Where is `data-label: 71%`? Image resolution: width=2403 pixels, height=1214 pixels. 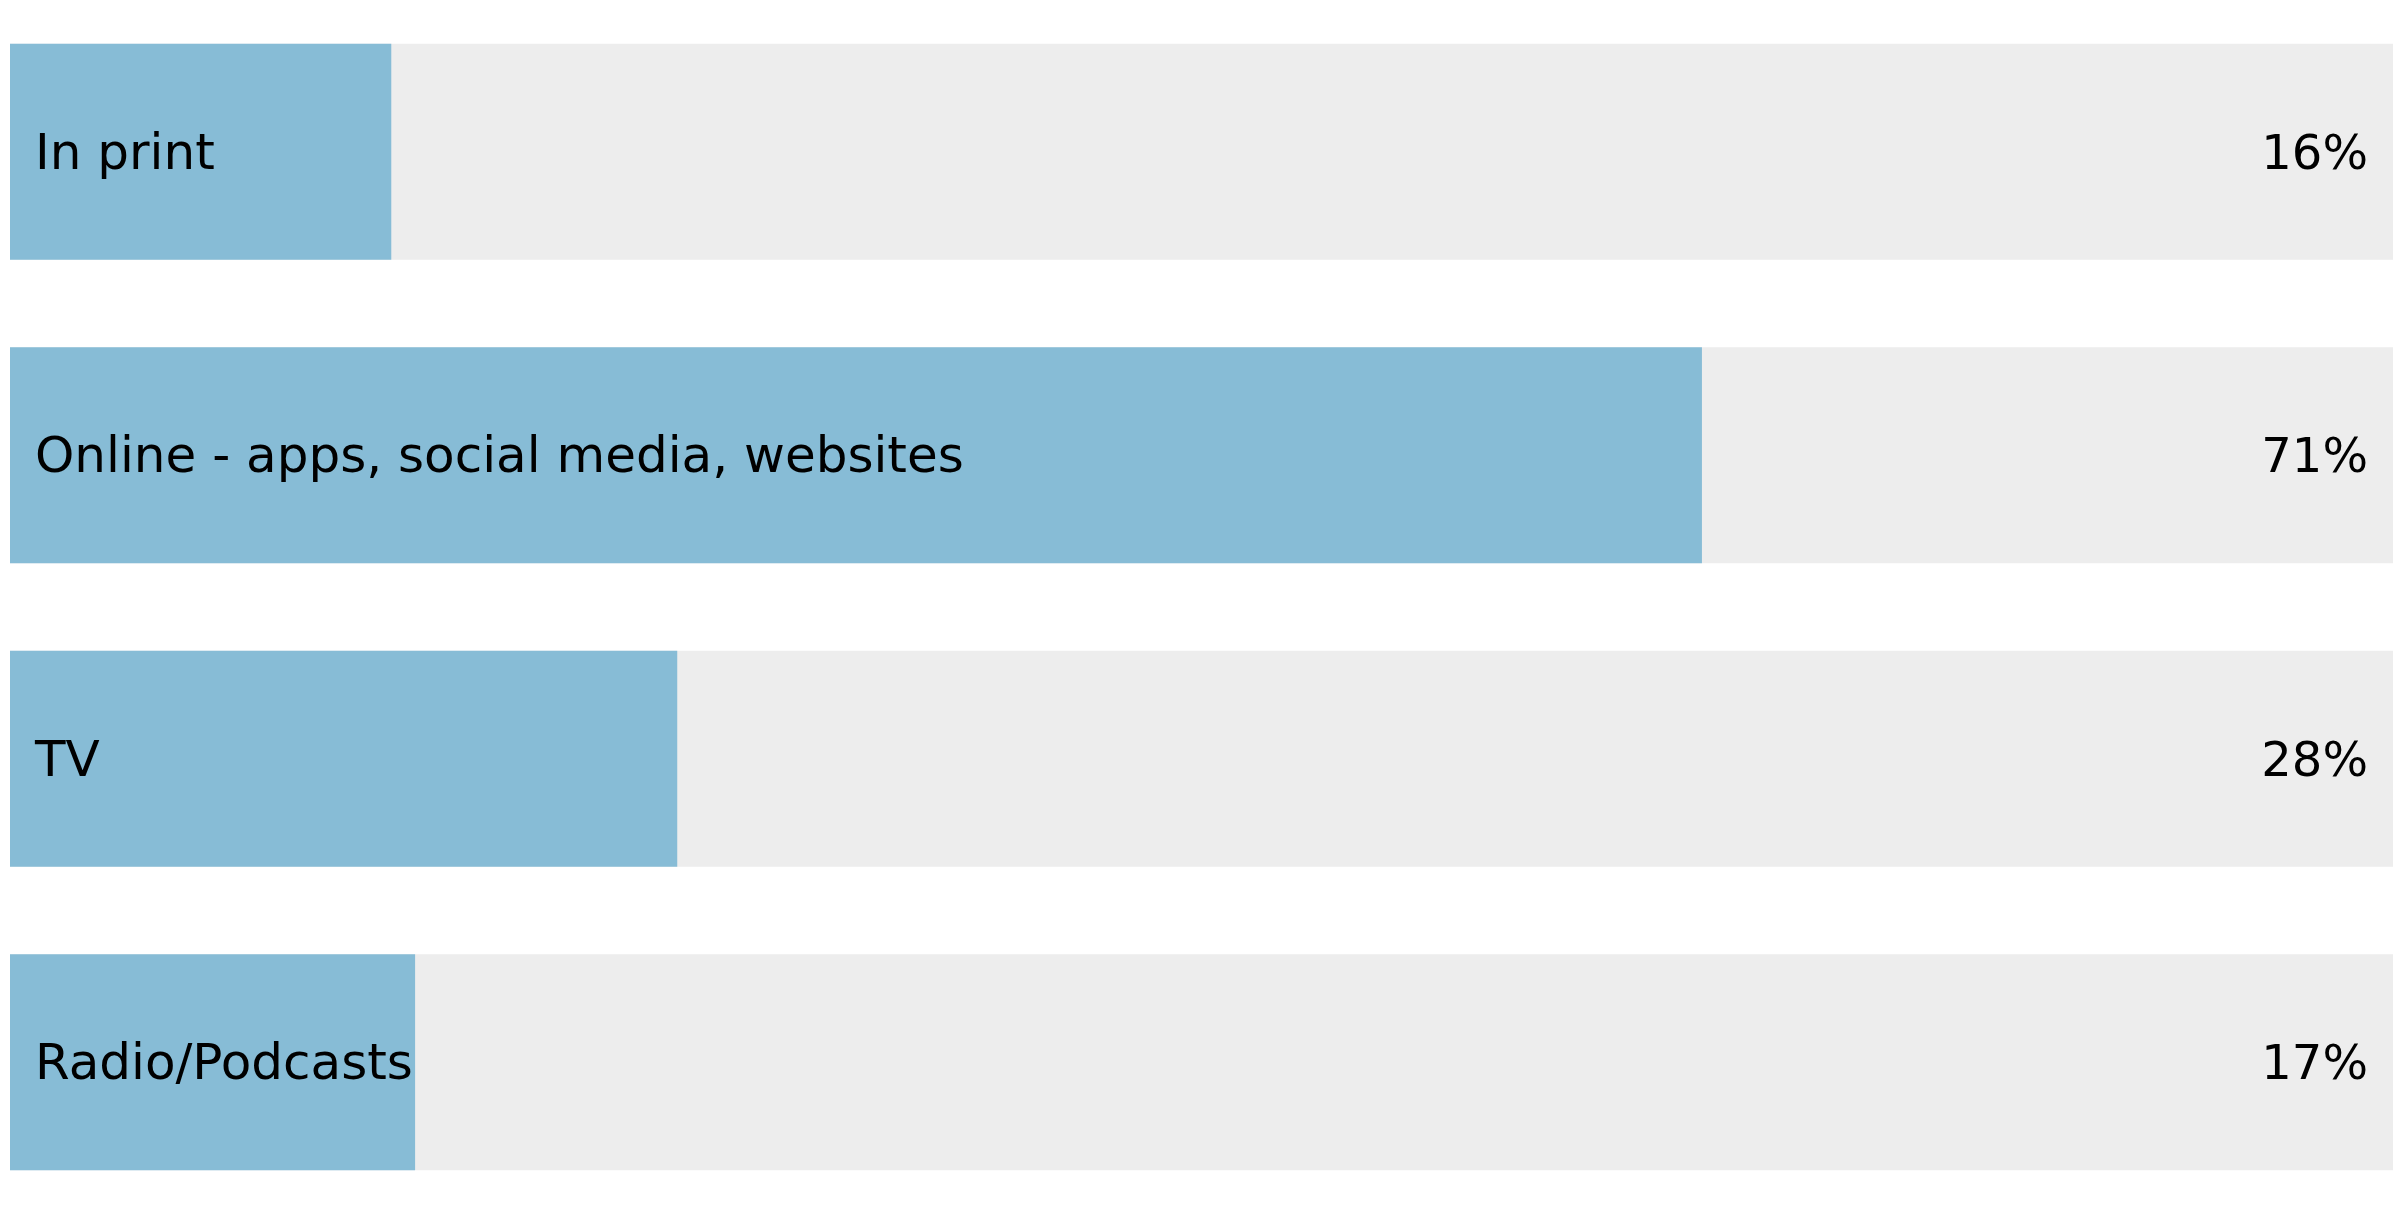
data-label: 71% is located at coordinates (2314, 455).